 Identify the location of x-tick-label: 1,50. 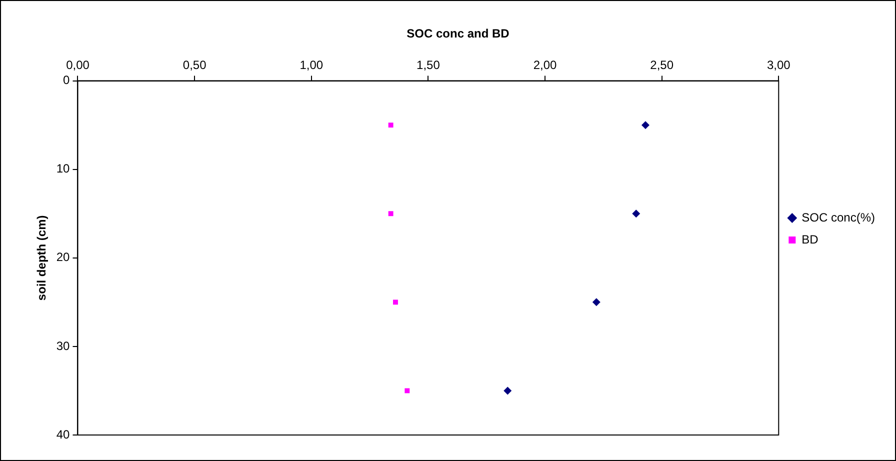
(428, 65).